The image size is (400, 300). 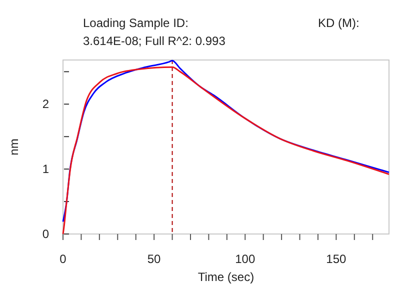 What do you see at coordinates (14, 147) in the screenshot?
I see `y-axis-title: nm` at bounding box center [14, 147].